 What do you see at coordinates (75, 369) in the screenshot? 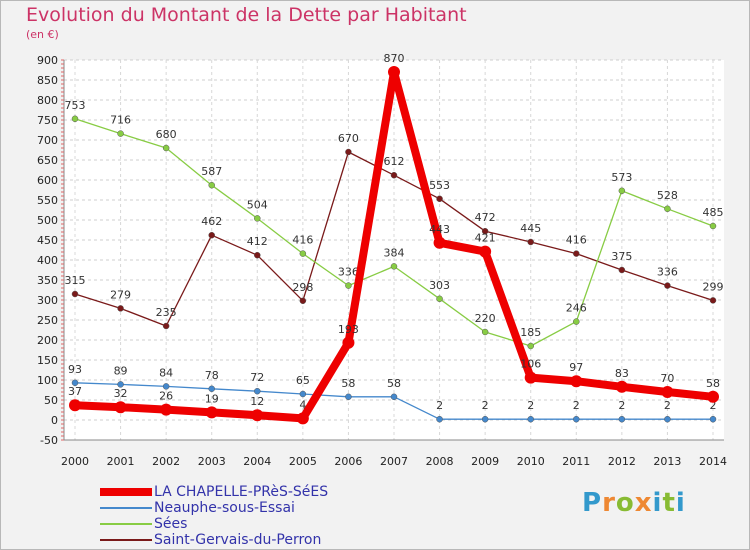
I see `data-label-neauphe-sous-essai: 93` at bounding box center [75, 369].